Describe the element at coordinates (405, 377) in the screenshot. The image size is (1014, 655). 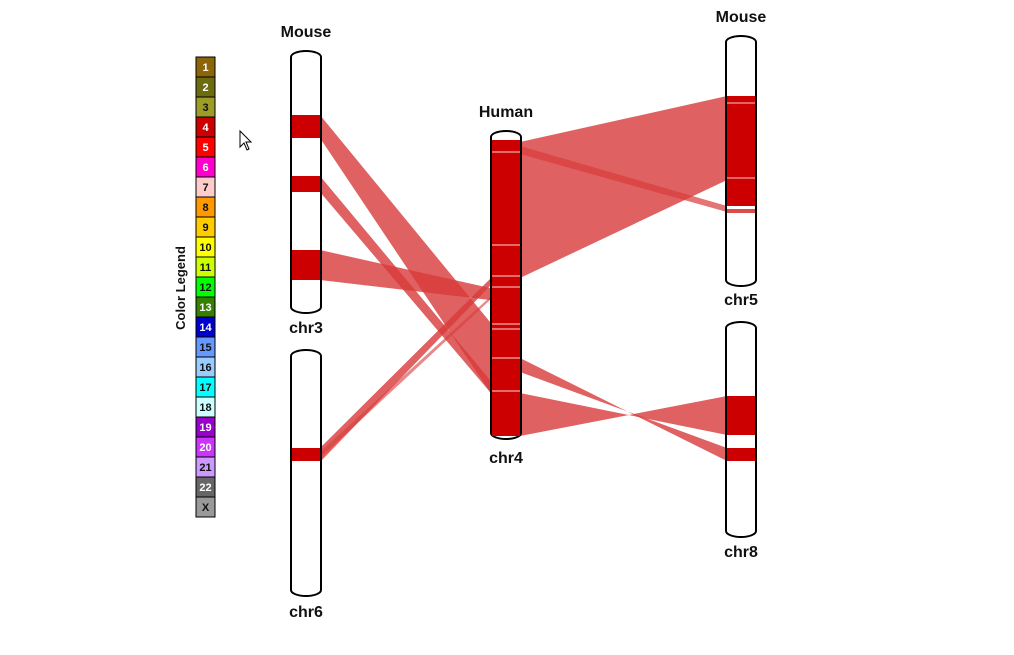
I see `ribbon-chr6-chr4-b` at that location.